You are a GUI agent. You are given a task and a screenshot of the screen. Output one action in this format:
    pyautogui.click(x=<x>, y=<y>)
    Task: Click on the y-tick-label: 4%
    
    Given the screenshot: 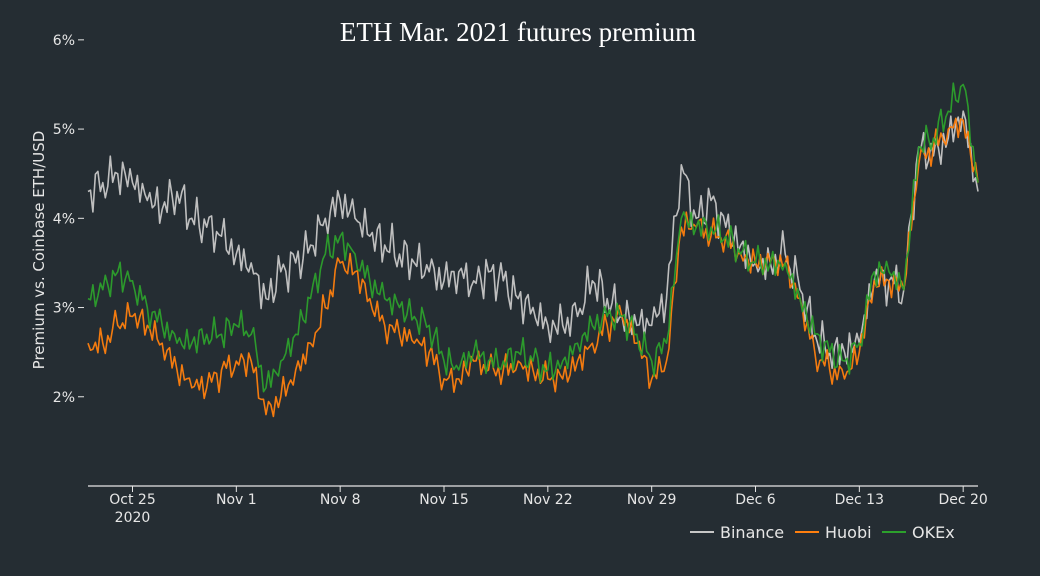 What is the action you would take?
    pyautogui.click(x=64, y=219)
    